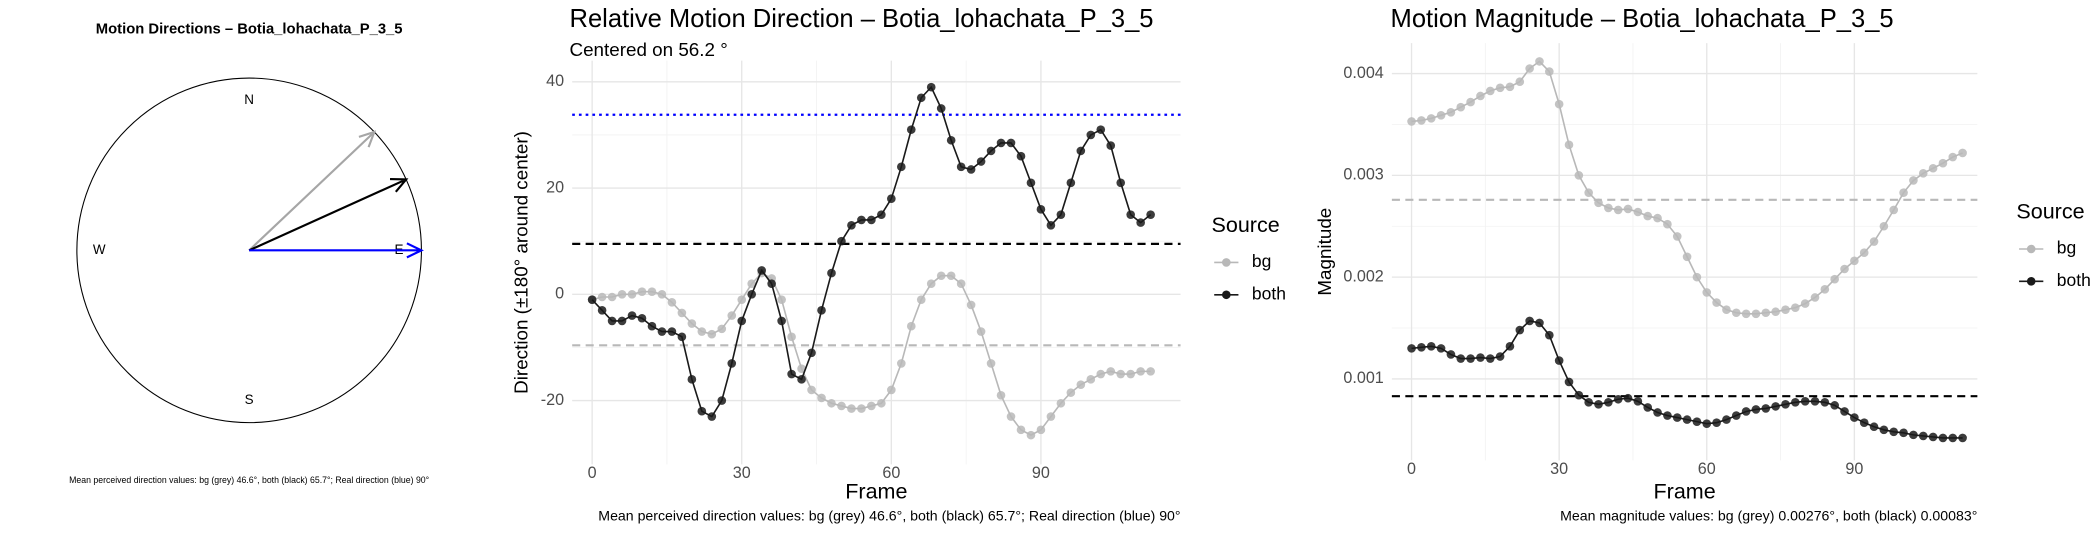 The width and height of the screenshot is (2100, 533). What do you see at coordinates (1411, 469) in the screenshot?
I see `x-tick-label: 0` at bounding box center [1411, 469].